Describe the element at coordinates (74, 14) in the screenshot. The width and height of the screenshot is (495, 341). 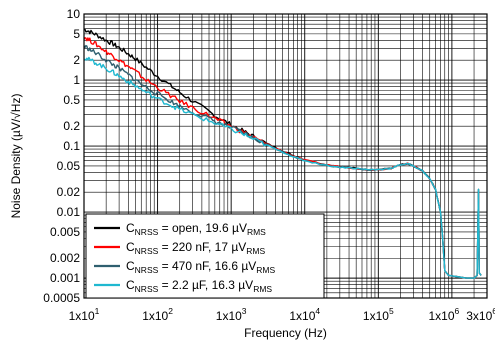
I see `y-tick-label: 10` at that location.